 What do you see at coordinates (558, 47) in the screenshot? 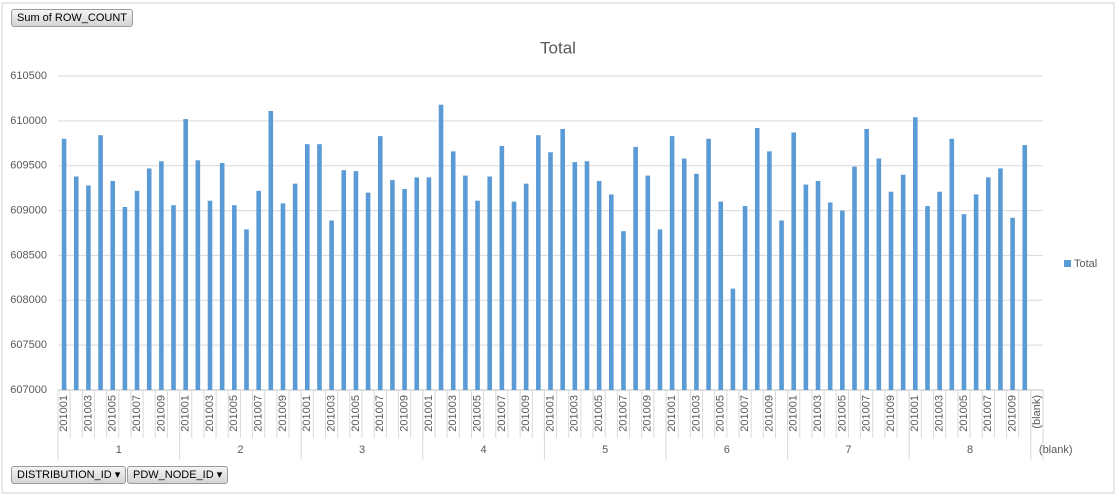
I see `chart-title: Total` at bounding box center [558, 47].